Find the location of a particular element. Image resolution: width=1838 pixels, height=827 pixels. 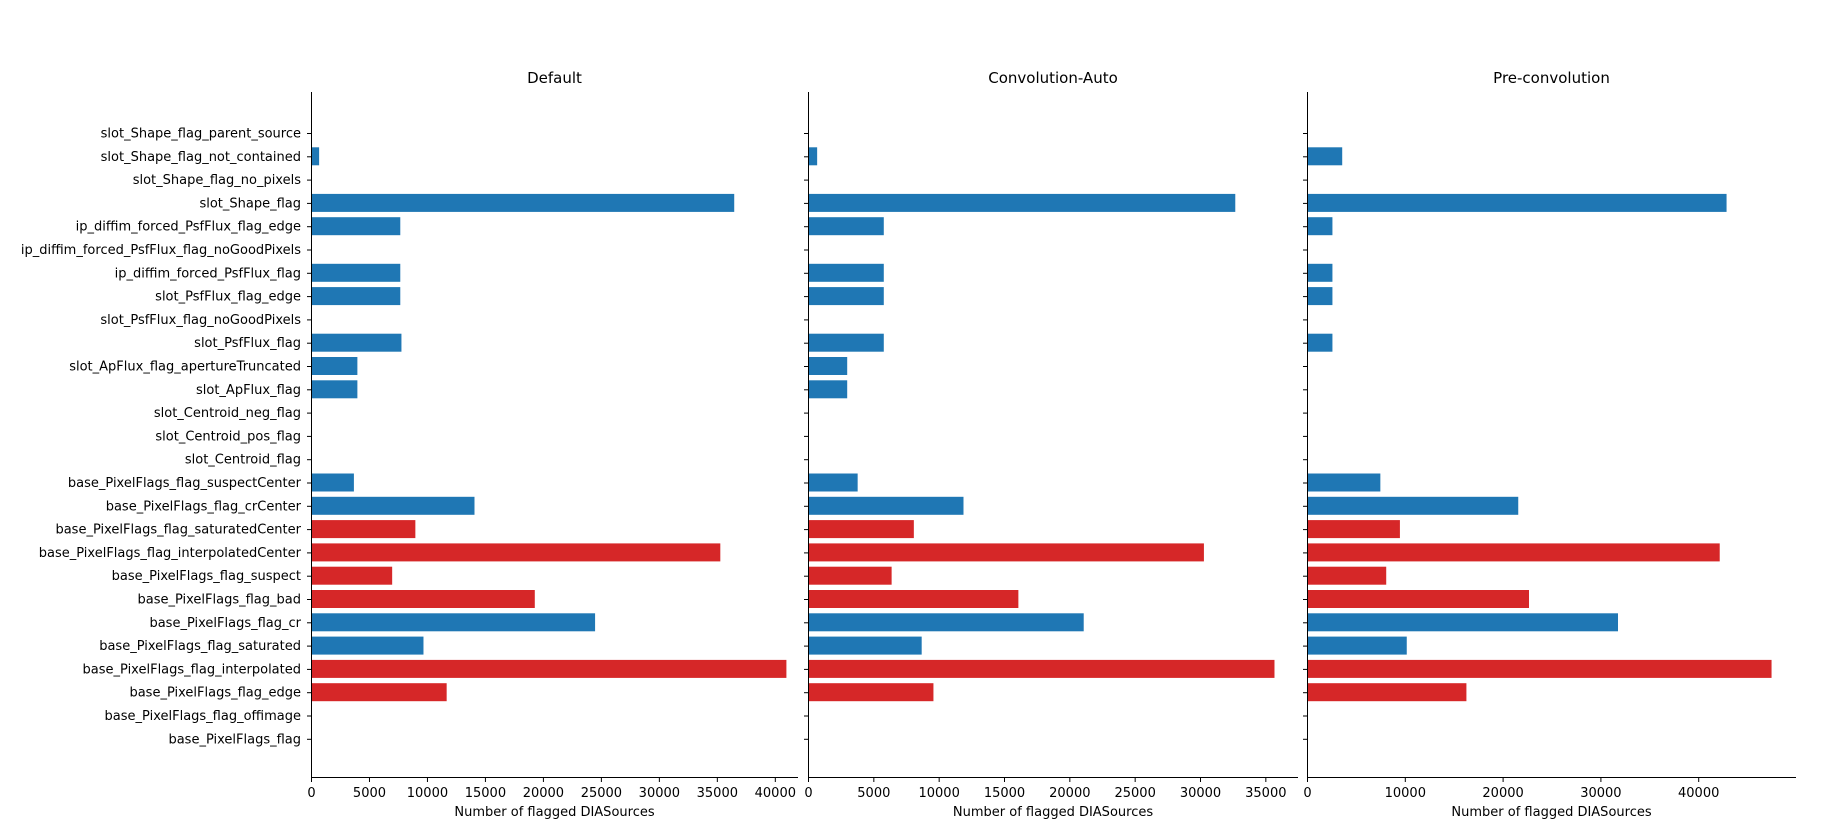

category-label: slot_Shape_flag_not_contained is located at coordinates (201, 157).